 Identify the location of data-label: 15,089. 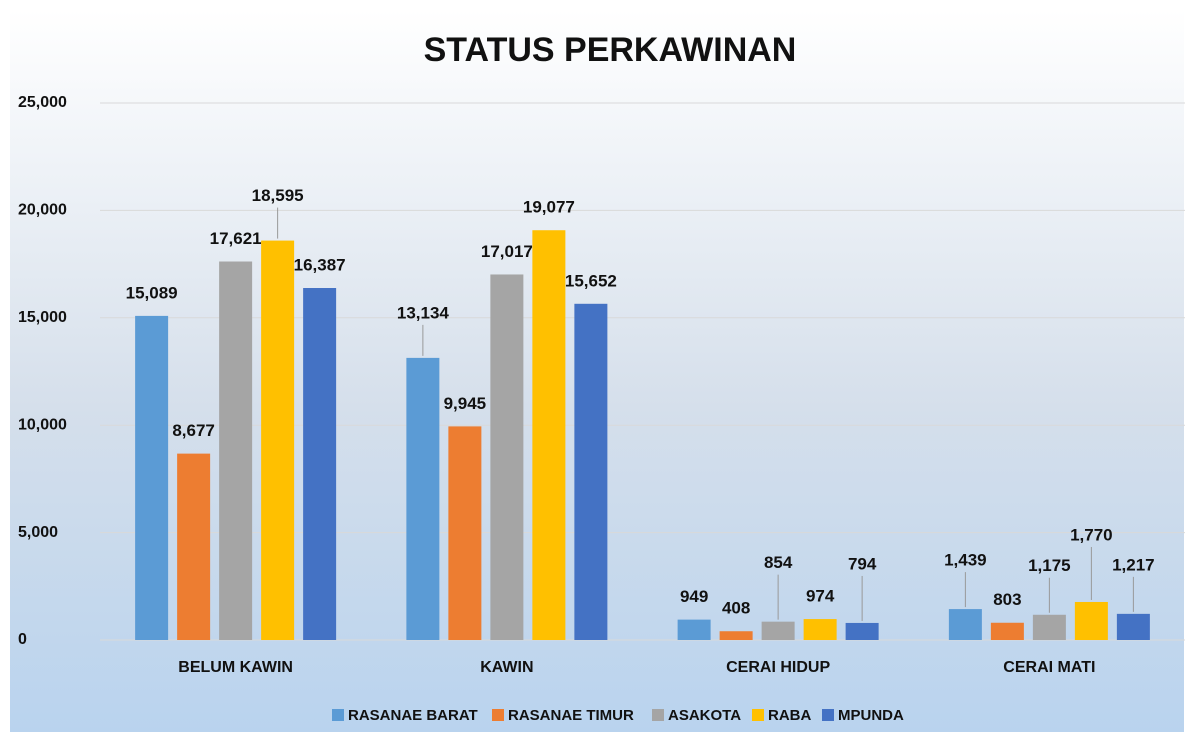
(152, 292).